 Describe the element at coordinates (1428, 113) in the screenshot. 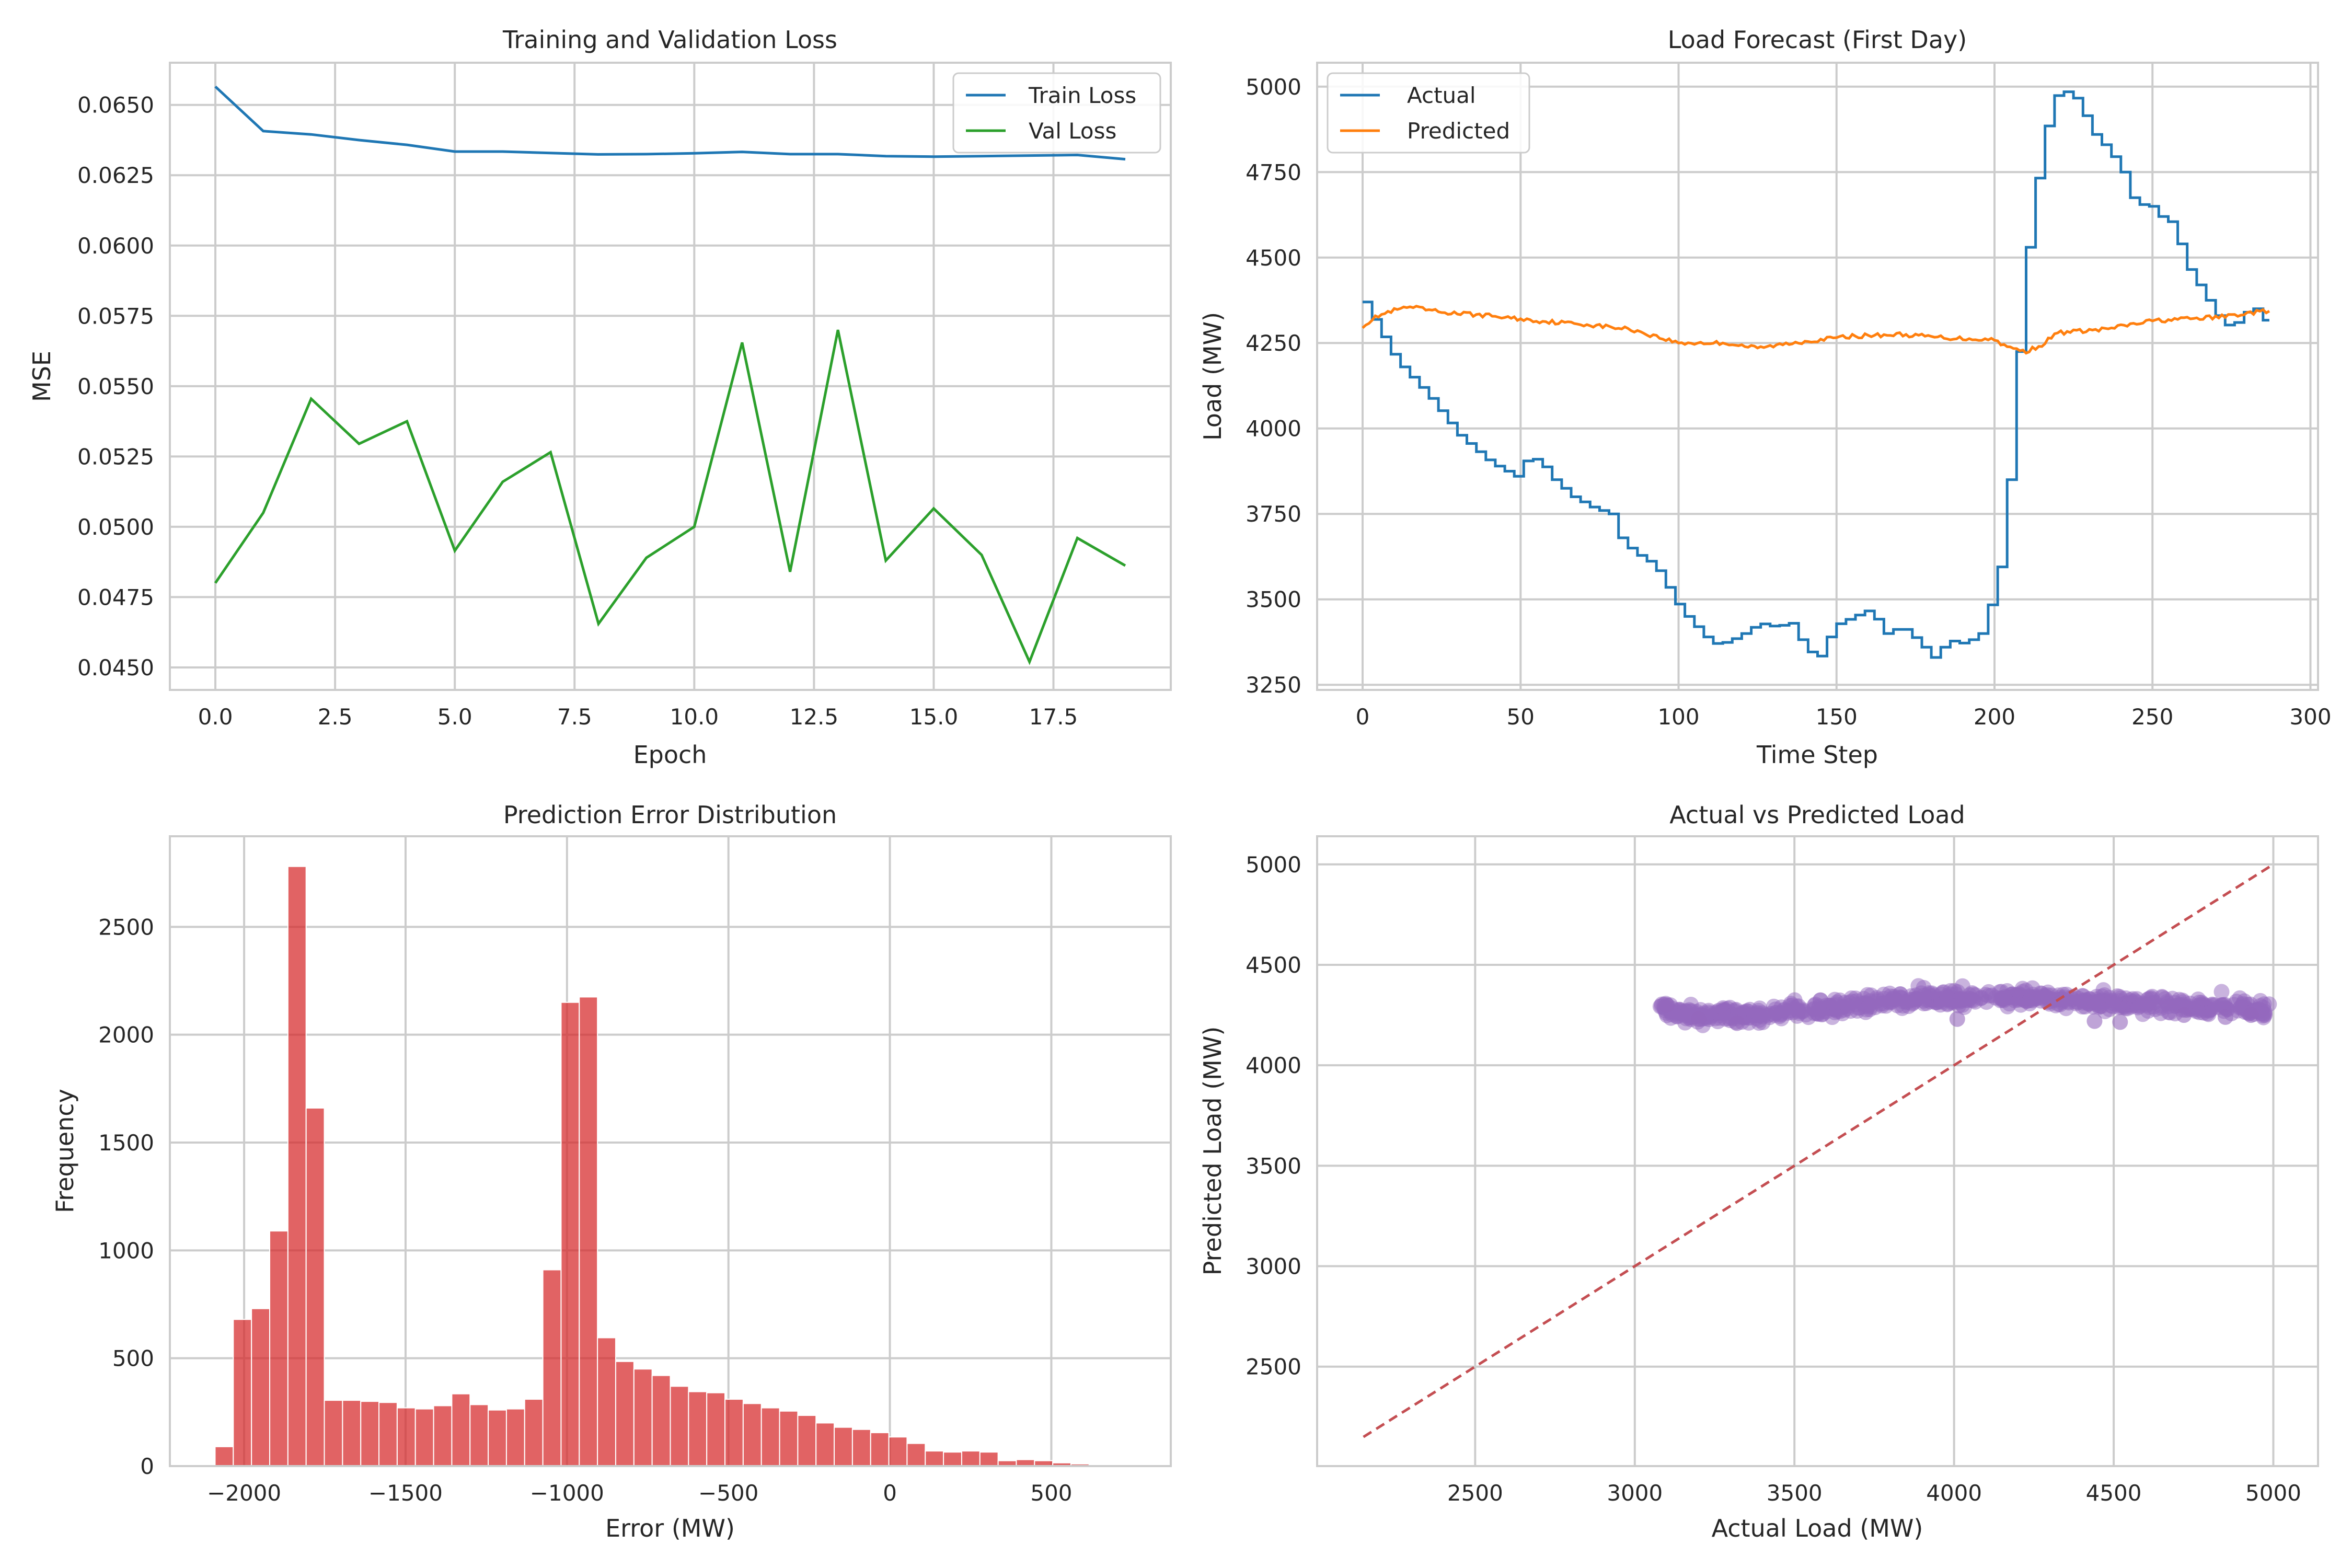

I see `legend: Actual Predicted` at that location.